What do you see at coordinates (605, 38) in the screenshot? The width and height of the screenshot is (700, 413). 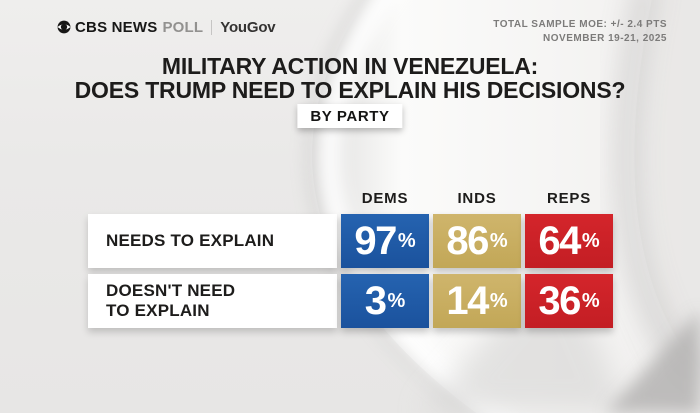 I see `poll-dates: NOVEMBER 19-21, 2025` at bounding box center [605, 38].